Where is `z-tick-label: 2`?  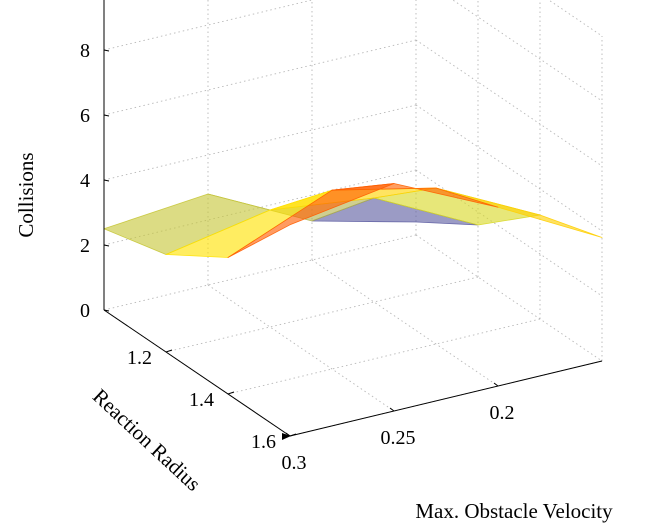
z-tick-label: 2 is located at coordinates (85, 246).